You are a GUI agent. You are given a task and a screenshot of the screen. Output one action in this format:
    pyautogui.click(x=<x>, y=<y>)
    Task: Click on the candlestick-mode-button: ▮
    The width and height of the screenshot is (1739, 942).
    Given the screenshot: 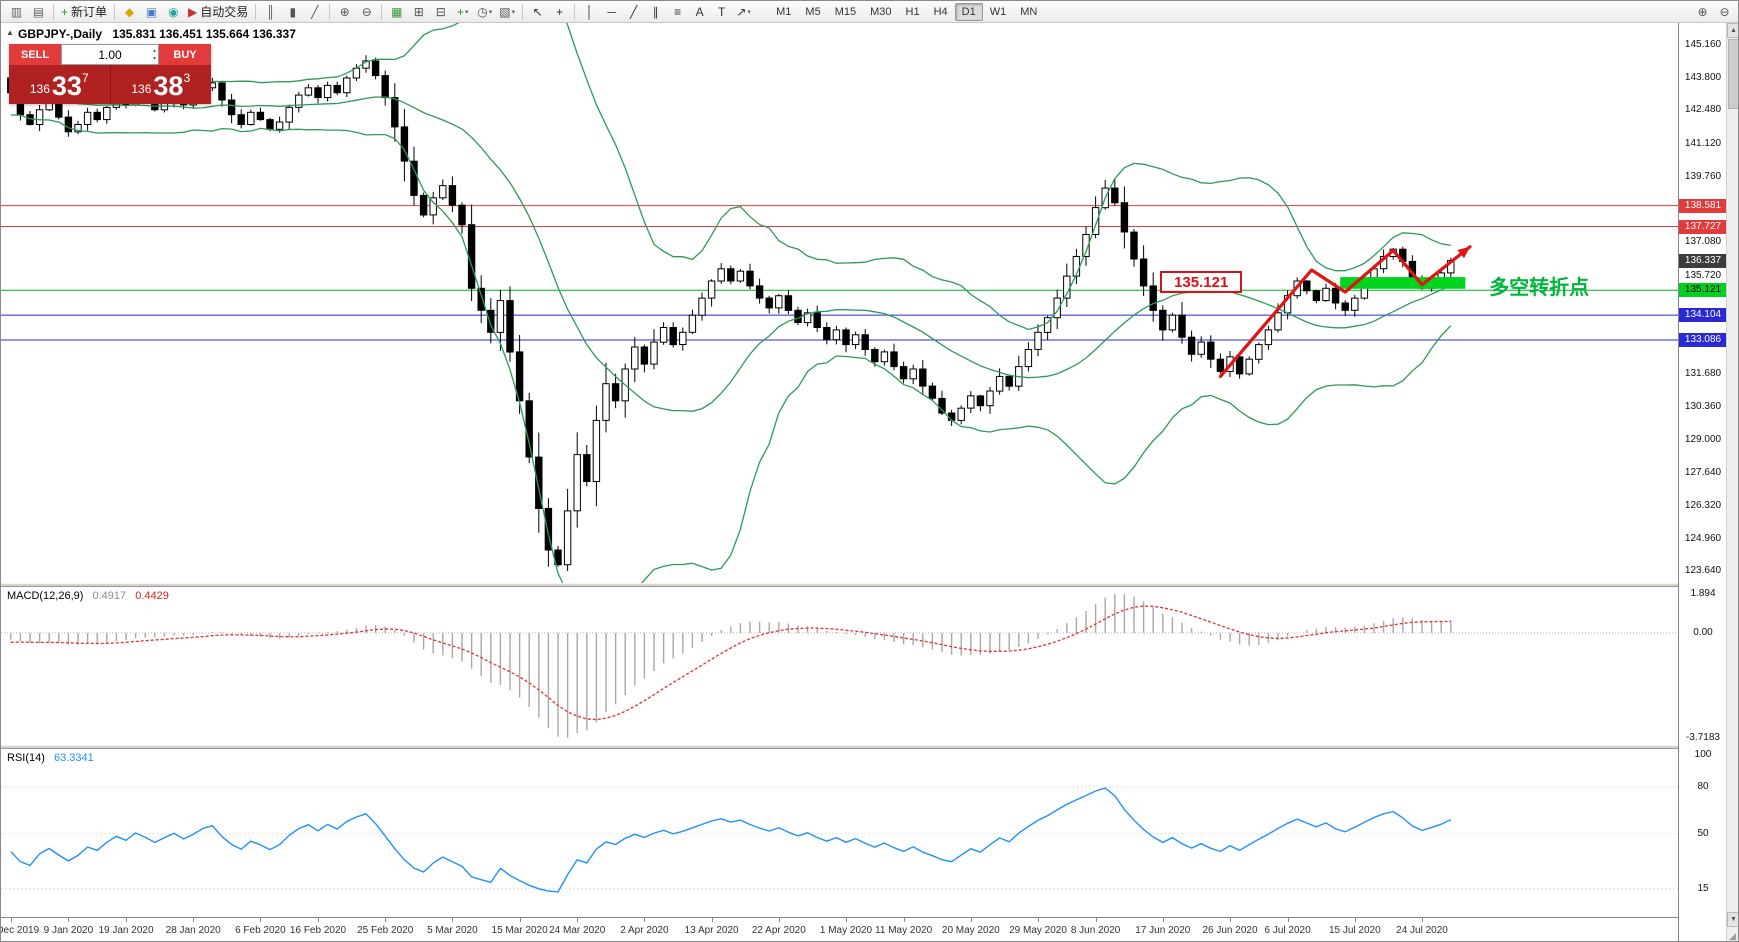 What is the action you would take?
    pyautogui.click(x=292, y=11)
    